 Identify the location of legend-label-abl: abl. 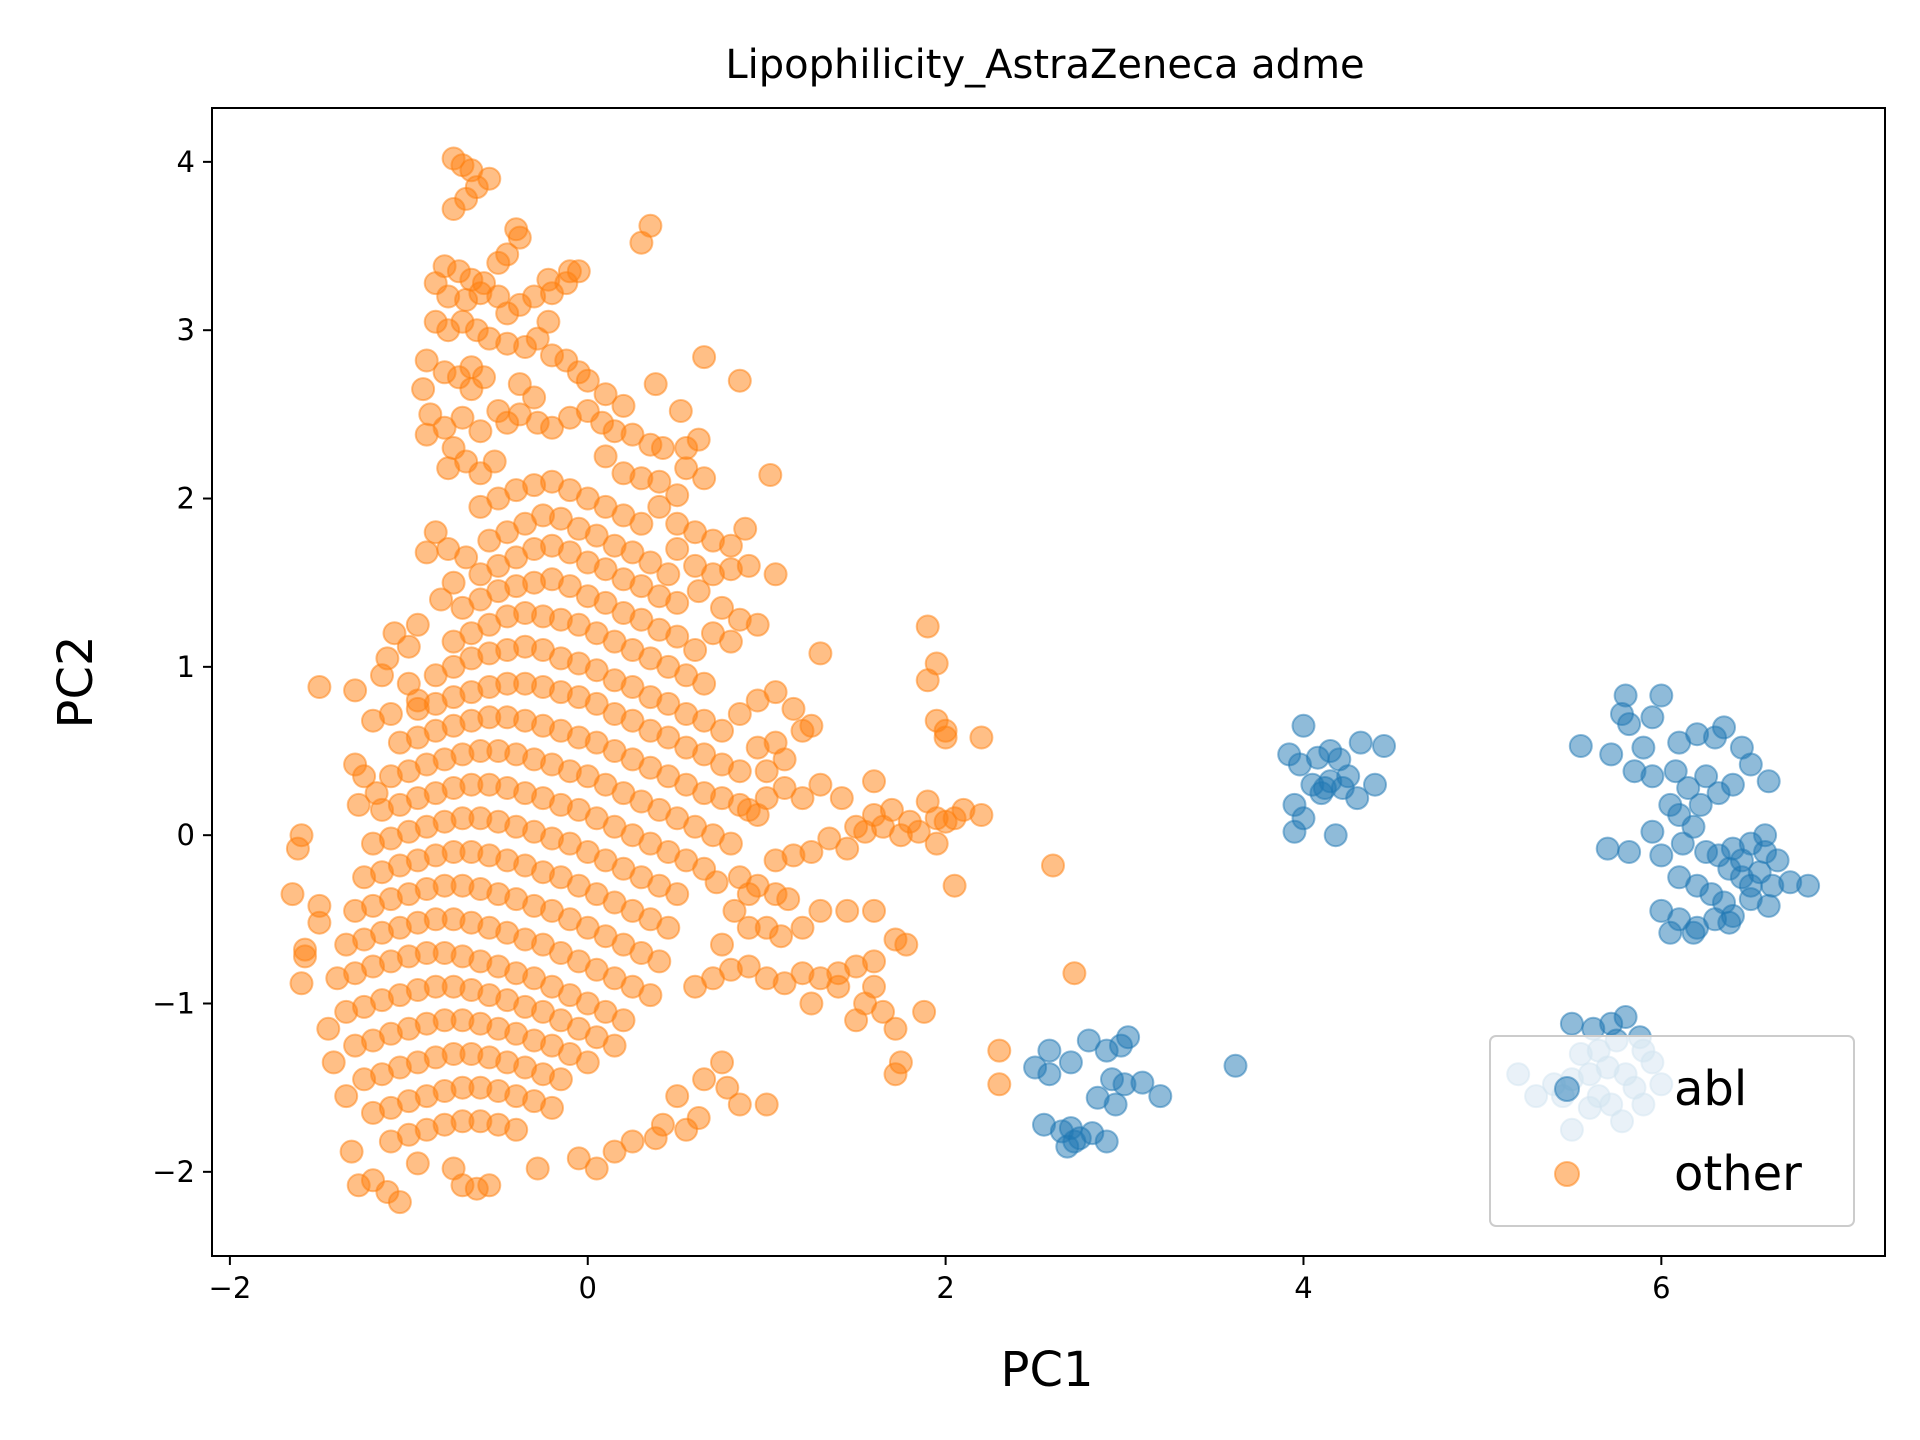
(1710, 1089).